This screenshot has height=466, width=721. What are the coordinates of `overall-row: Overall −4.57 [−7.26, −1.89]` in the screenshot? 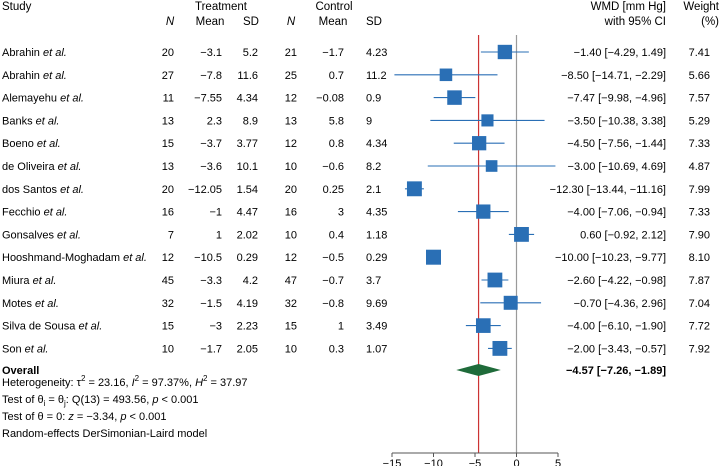 It's located at (334, 370).